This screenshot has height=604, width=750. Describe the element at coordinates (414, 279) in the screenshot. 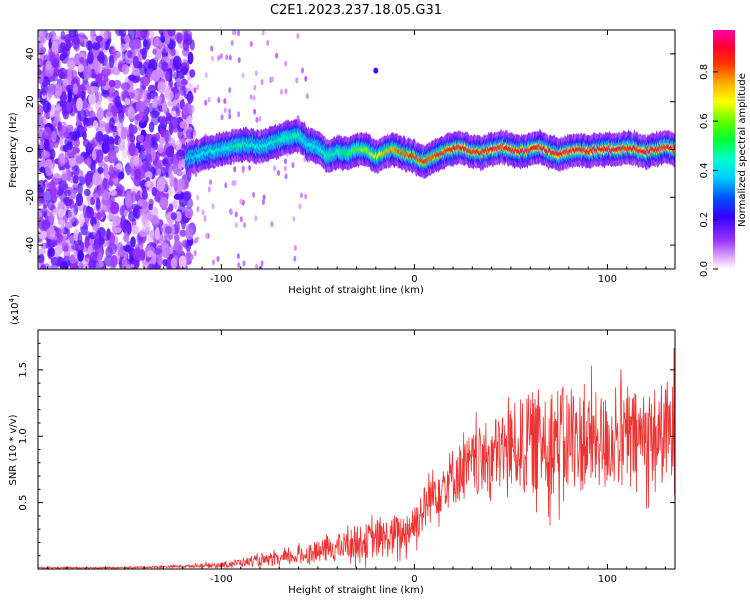

I see `x-tick-label: 0` at that location.